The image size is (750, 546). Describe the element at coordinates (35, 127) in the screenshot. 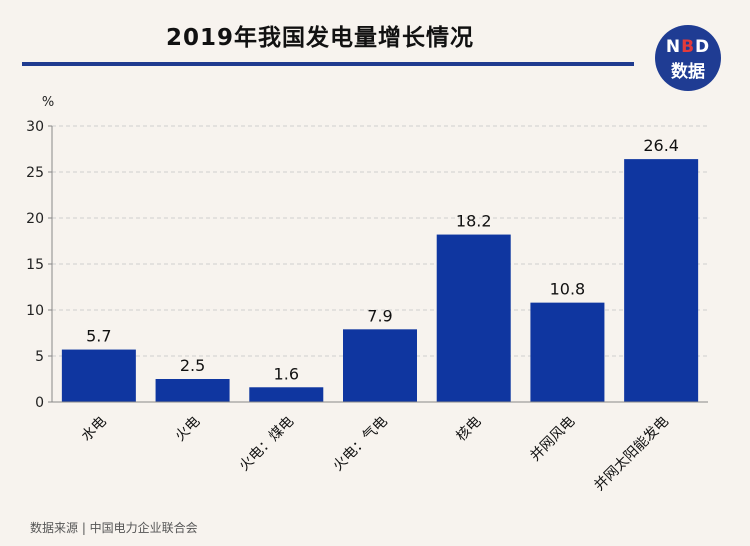

I see `y-tick-label: 30` at that location.